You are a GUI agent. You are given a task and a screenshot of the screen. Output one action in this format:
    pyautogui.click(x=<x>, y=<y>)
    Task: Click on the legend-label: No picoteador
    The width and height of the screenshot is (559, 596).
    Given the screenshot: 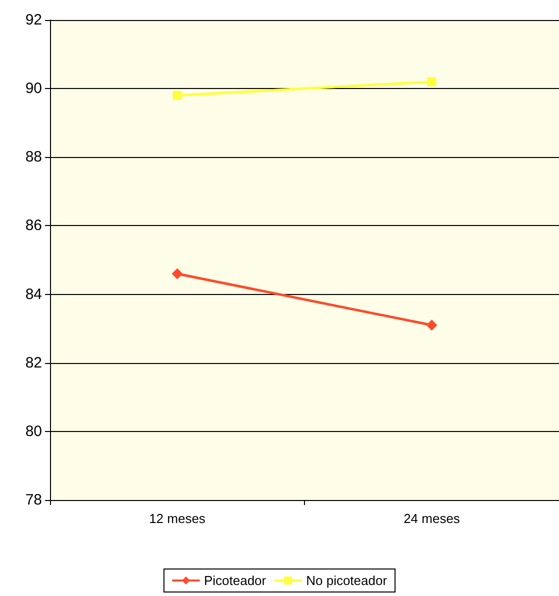 What is the action you would take?
    pyautogui.click(x=347, y=580)
    